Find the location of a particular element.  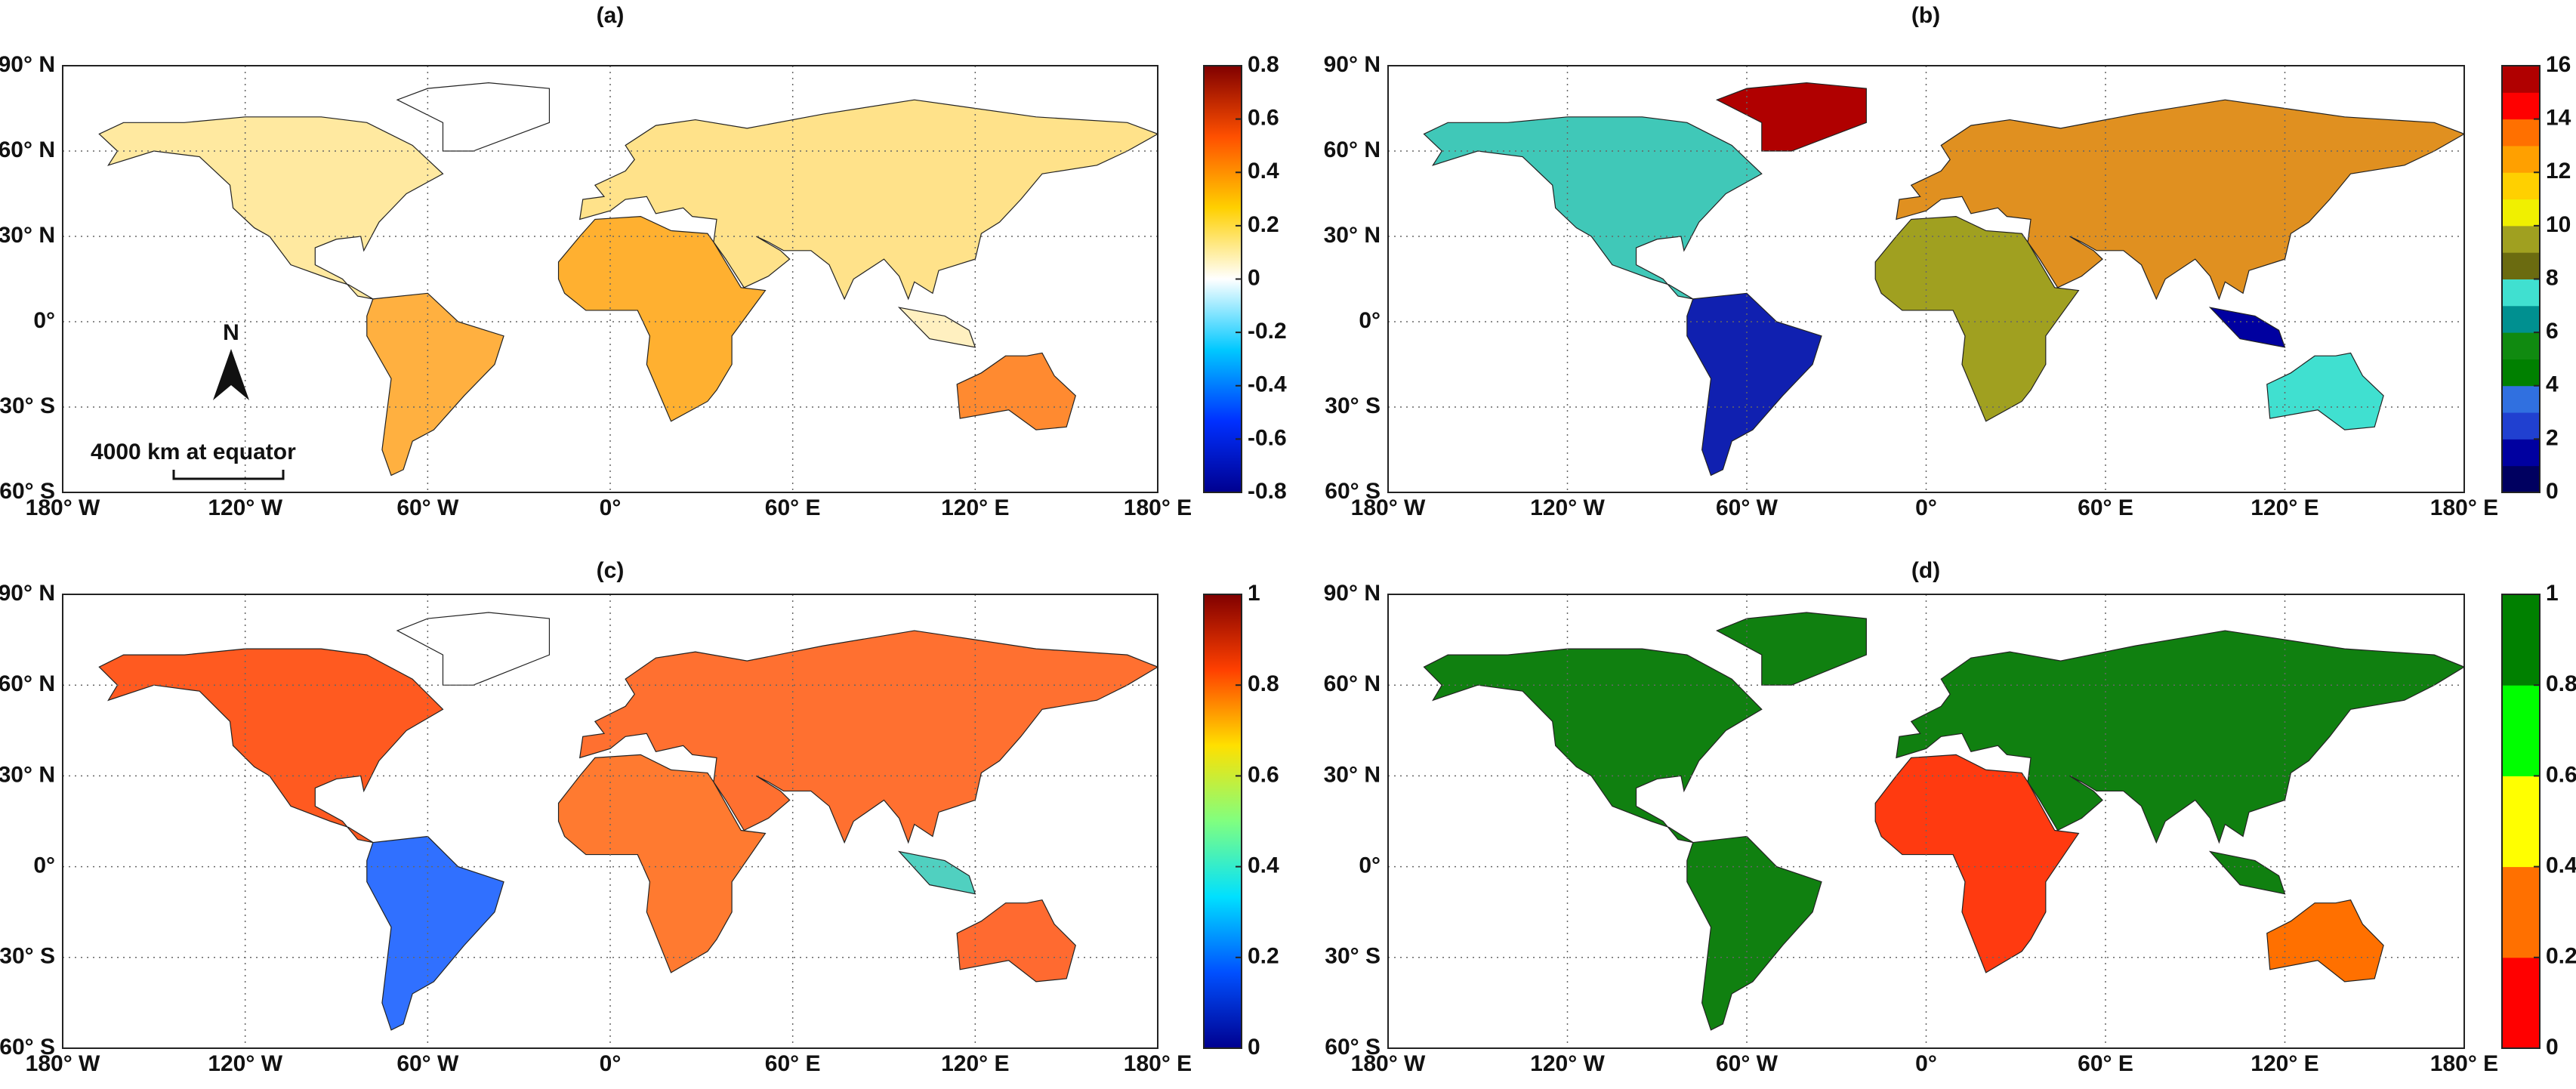

scale-label: 4000 km at equator is located at coordinates (193, 452).